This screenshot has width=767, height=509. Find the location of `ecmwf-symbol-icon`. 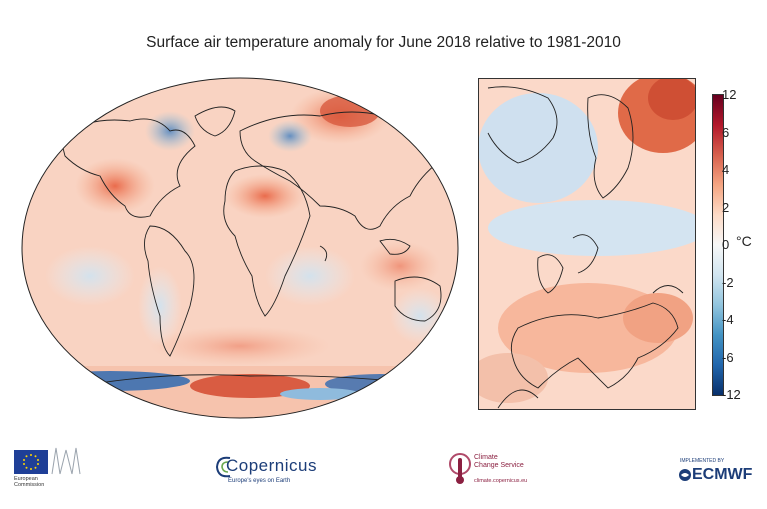

ecmwf-symbol-icon is located at coordinates (685, 475).